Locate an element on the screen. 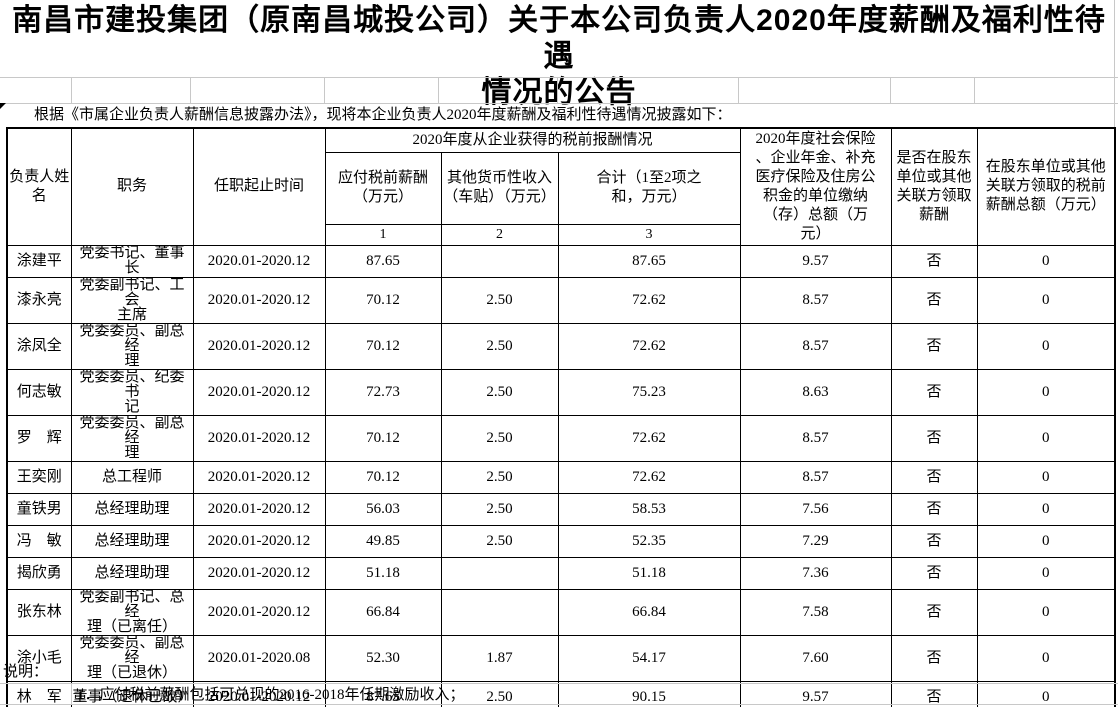 The height and width of the screenshot is (707, 1118). cell-other-income: 1.87 is located at coordinates (499, 658).